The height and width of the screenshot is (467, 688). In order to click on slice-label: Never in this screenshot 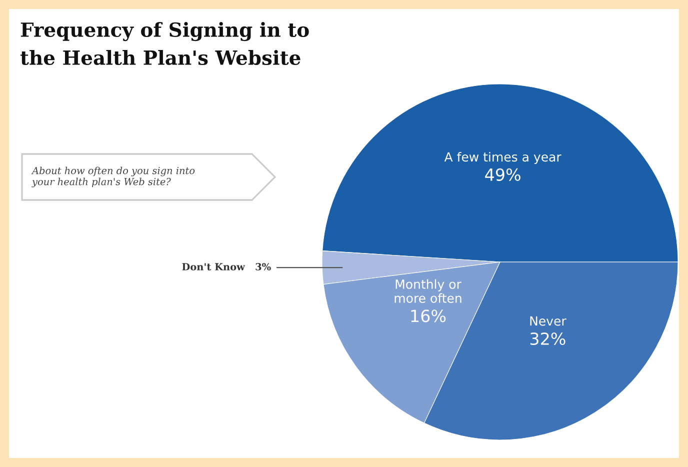, I will do `click(548, 321)`.